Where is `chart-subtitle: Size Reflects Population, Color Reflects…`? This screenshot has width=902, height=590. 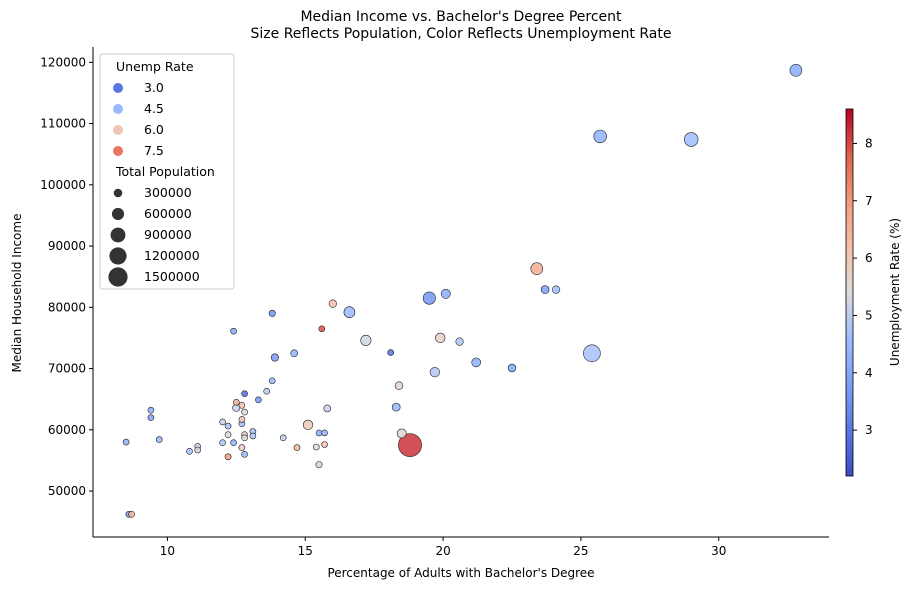
chart-subtitle: Size Reflects Population, Color Reflects… is located at coordinates (461, 34).